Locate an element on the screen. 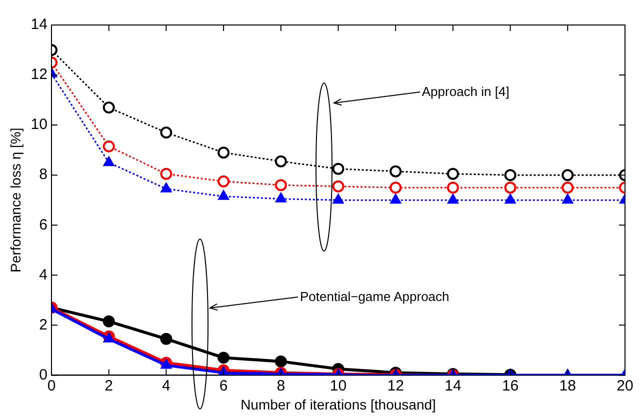 The width and height of the screenshot is (641, 418). x-tick-label: 8 is located at coordinates (281, 385).